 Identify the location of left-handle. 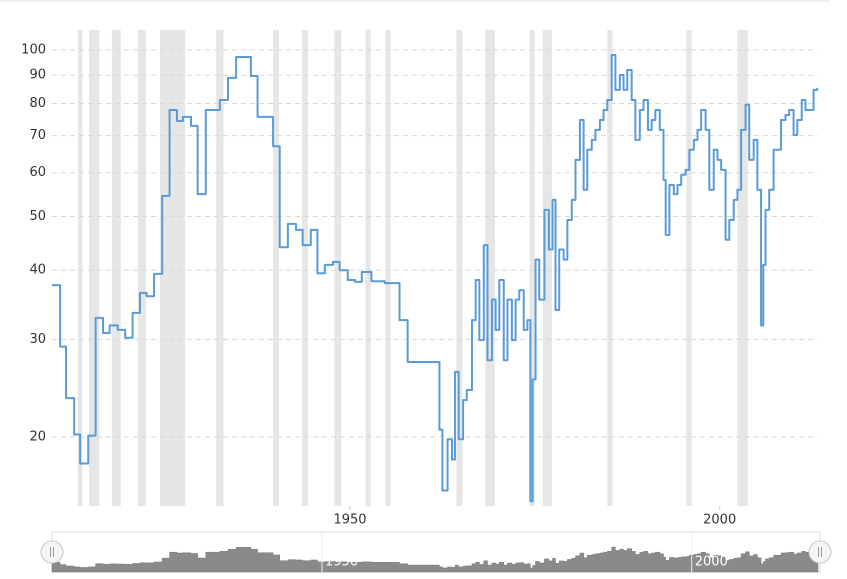
(52, 552).